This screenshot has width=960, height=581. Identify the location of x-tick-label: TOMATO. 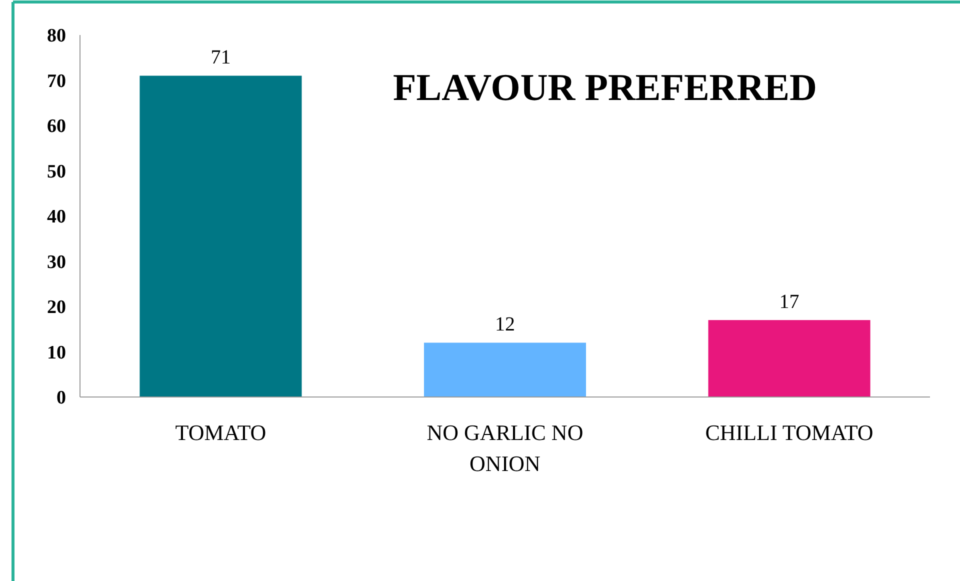
(220, 432).